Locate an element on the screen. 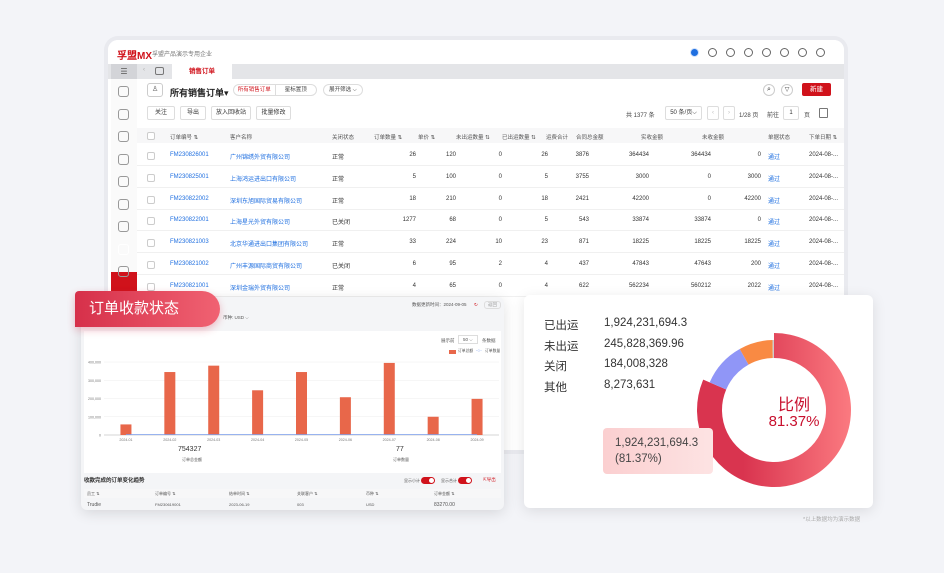  refresh-icon: ↻ is located at coordinates (476, 304).